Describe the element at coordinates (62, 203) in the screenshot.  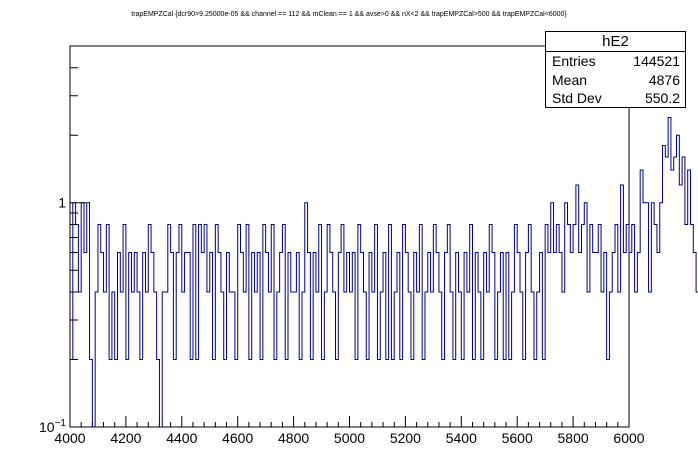
I see `y-tick-label: 1` at that location.